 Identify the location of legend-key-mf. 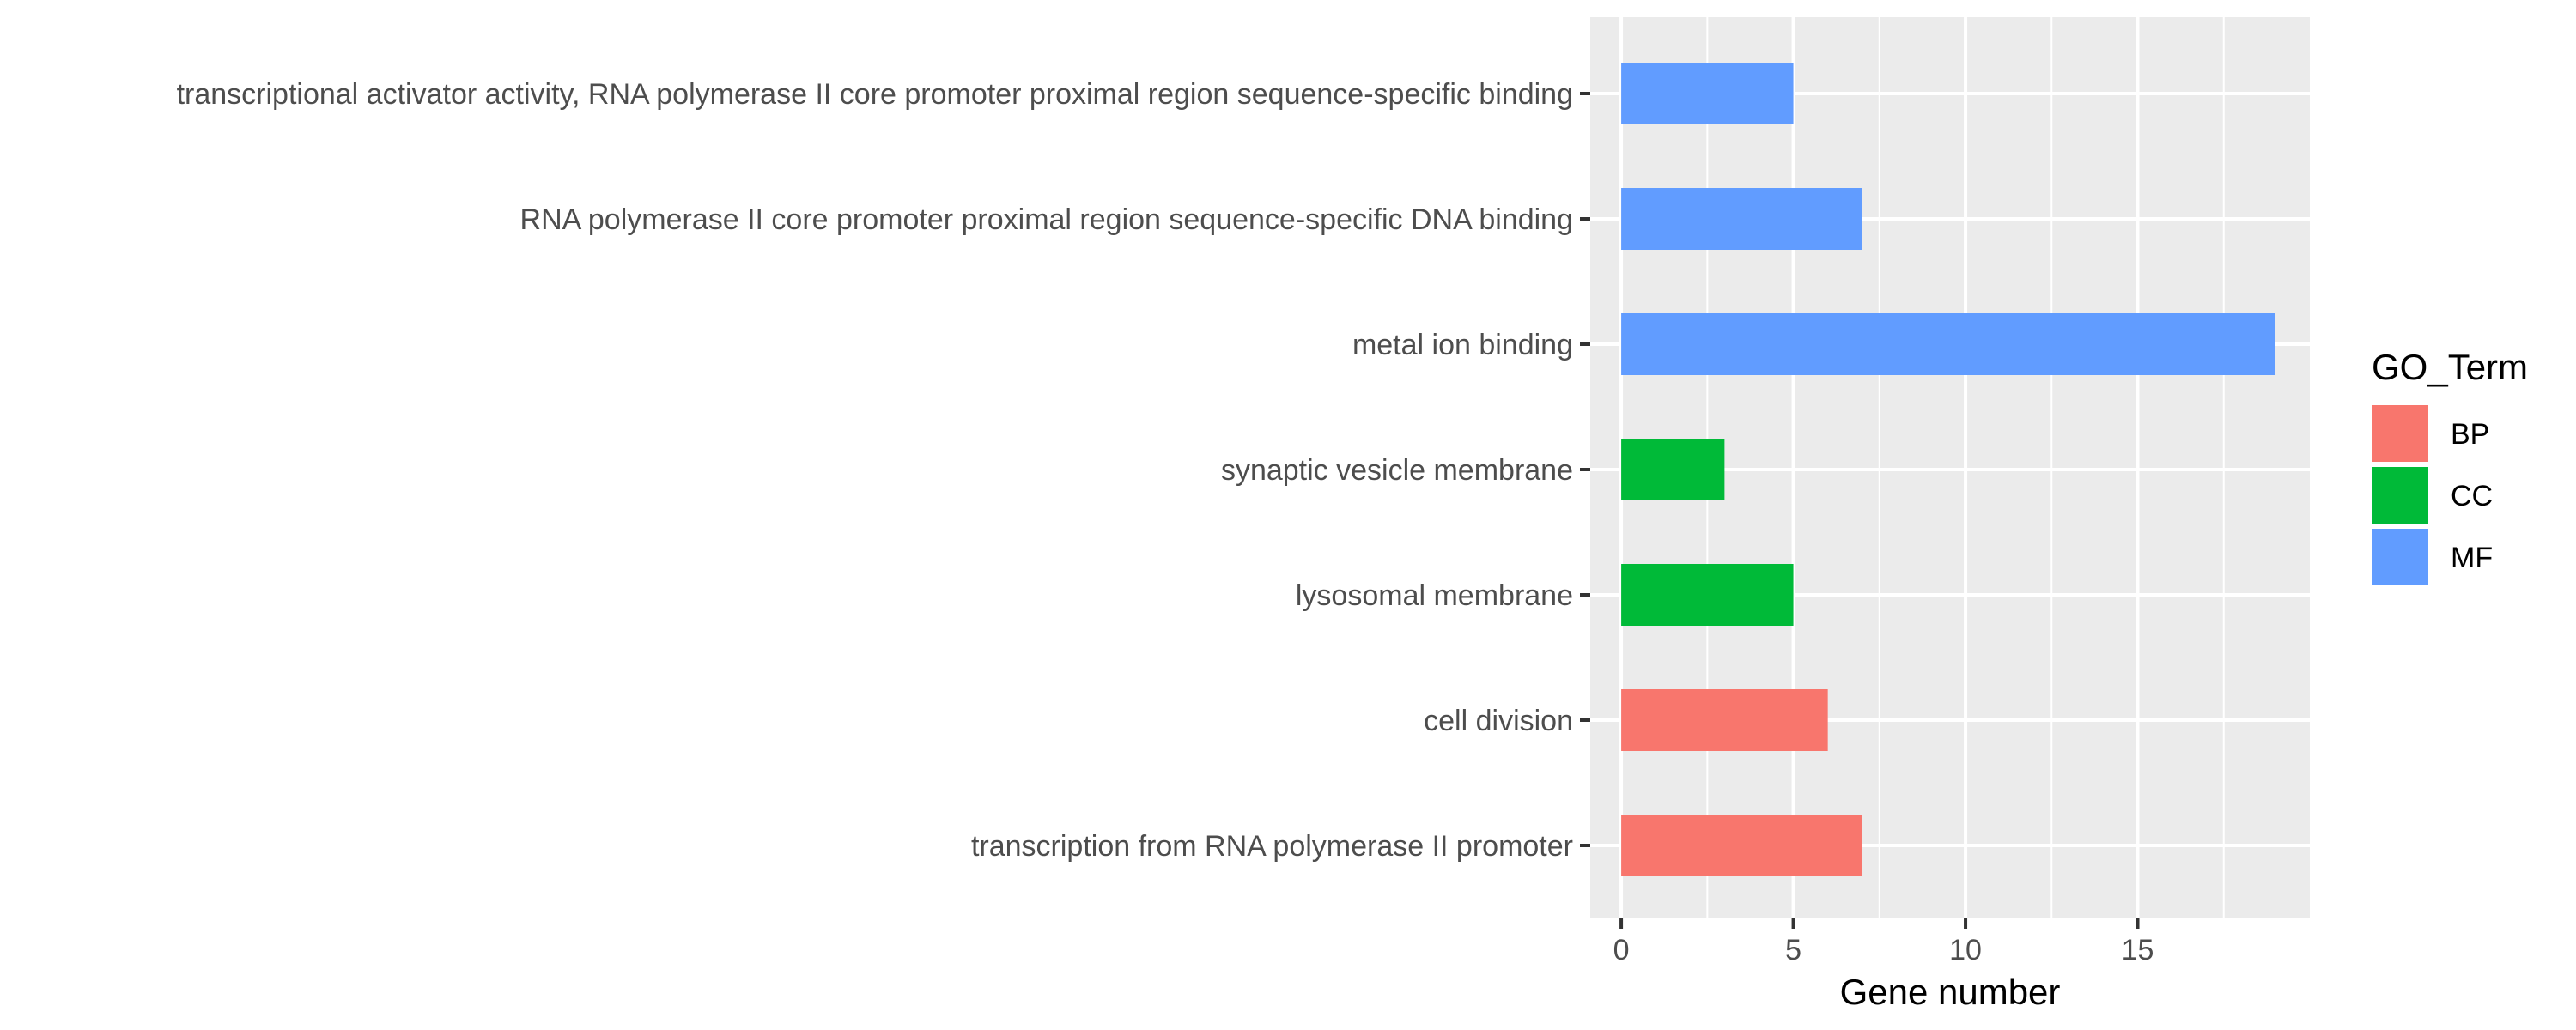
(2400, 557).